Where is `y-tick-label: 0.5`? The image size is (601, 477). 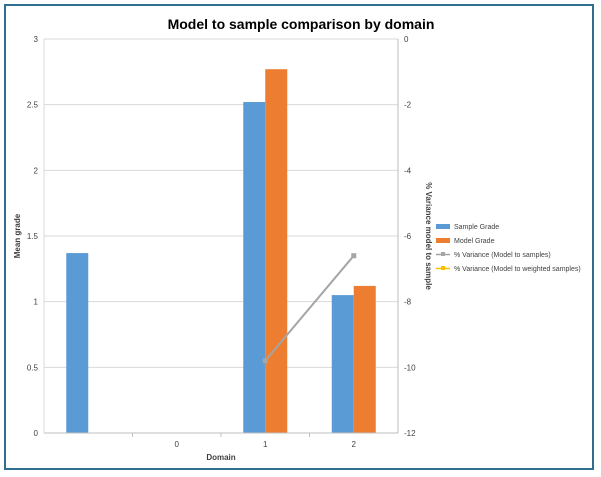 y-tick-label: 0.5 is located at coordinates (33, 367).